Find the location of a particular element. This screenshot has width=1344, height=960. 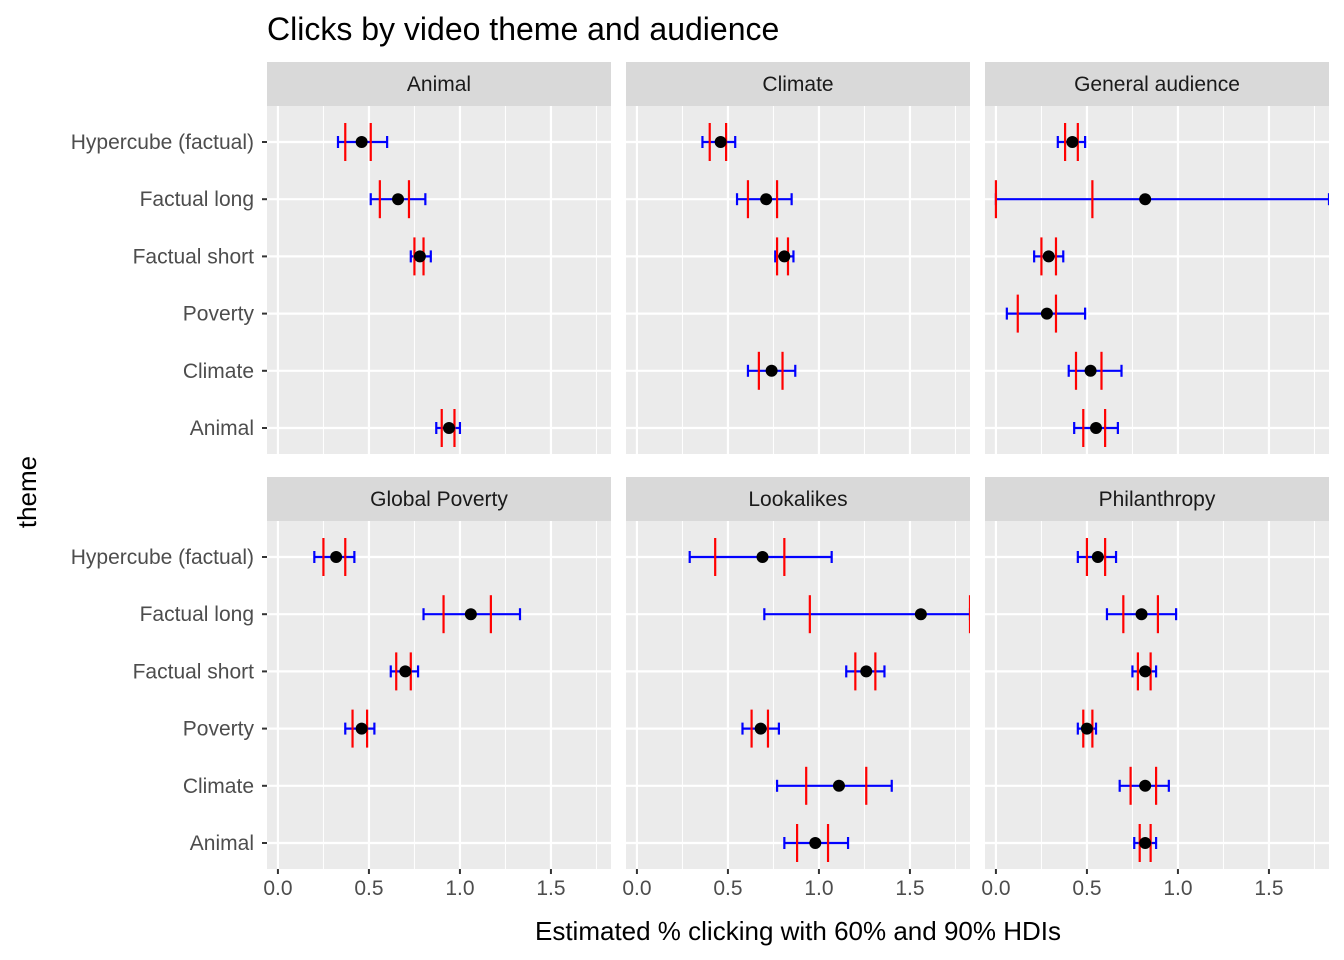

facet-strip-label: General audience is located at coordinates (1157, 84).